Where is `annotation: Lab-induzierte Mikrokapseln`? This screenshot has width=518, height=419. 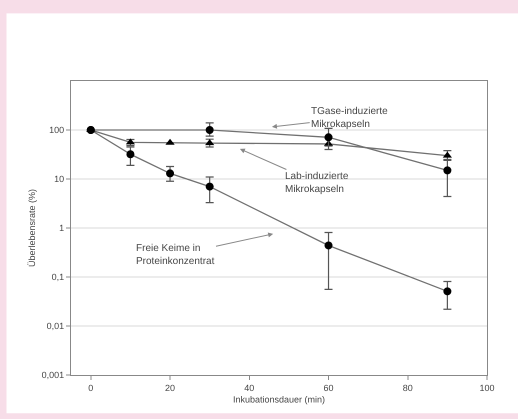
annotation: Lab-induzierte Mikrokapseln is located at coordinates (317, 183).